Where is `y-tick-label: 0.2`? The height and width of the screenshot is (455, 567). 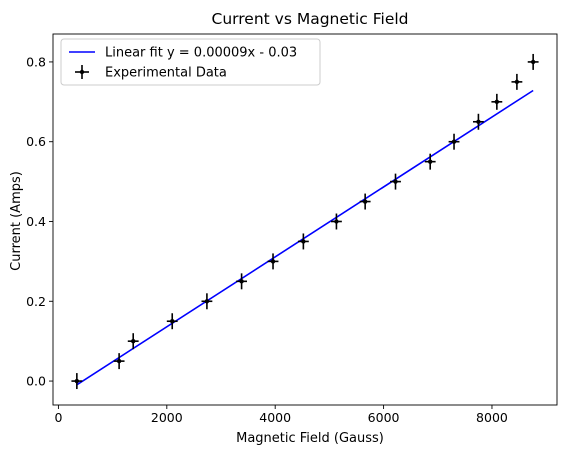 y-tick-label: 0.2 is located at coordinates (36, 301).